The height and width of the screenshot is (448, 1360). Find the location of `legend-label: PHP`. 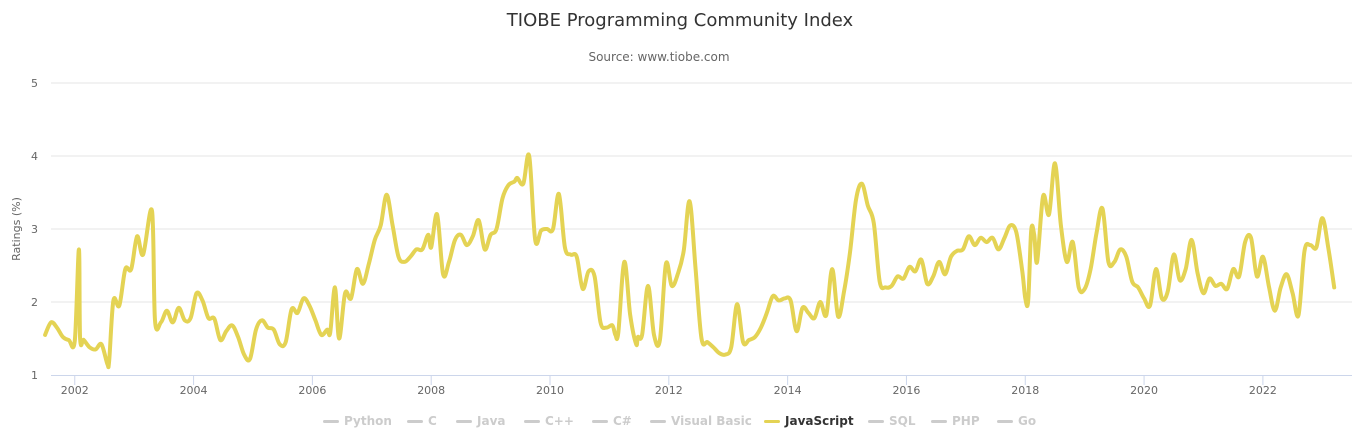

legend-label: PHP is located at coordinates (966, 421).